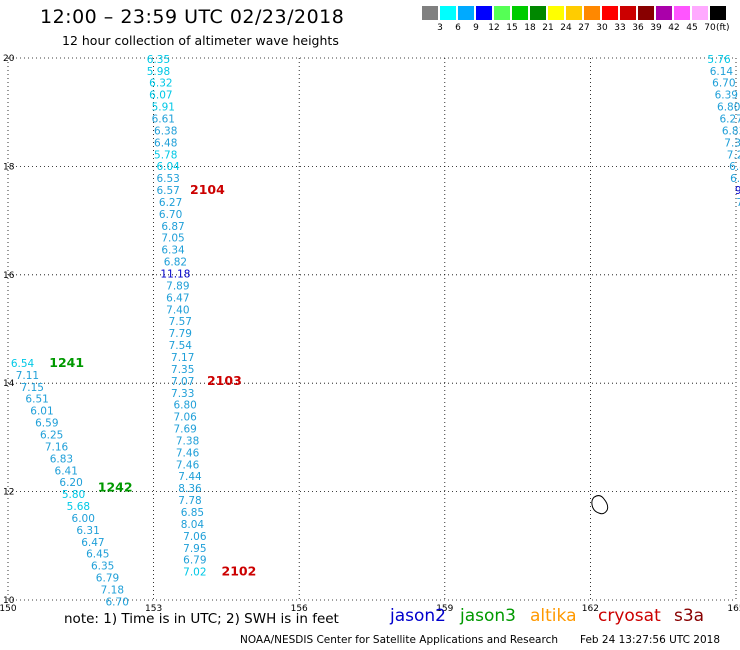 This screenshot has height=650, width=740. Describe the element at coordinates (732, 143) in the screenshot. I see `wave-height-value: 7.34` at that location.